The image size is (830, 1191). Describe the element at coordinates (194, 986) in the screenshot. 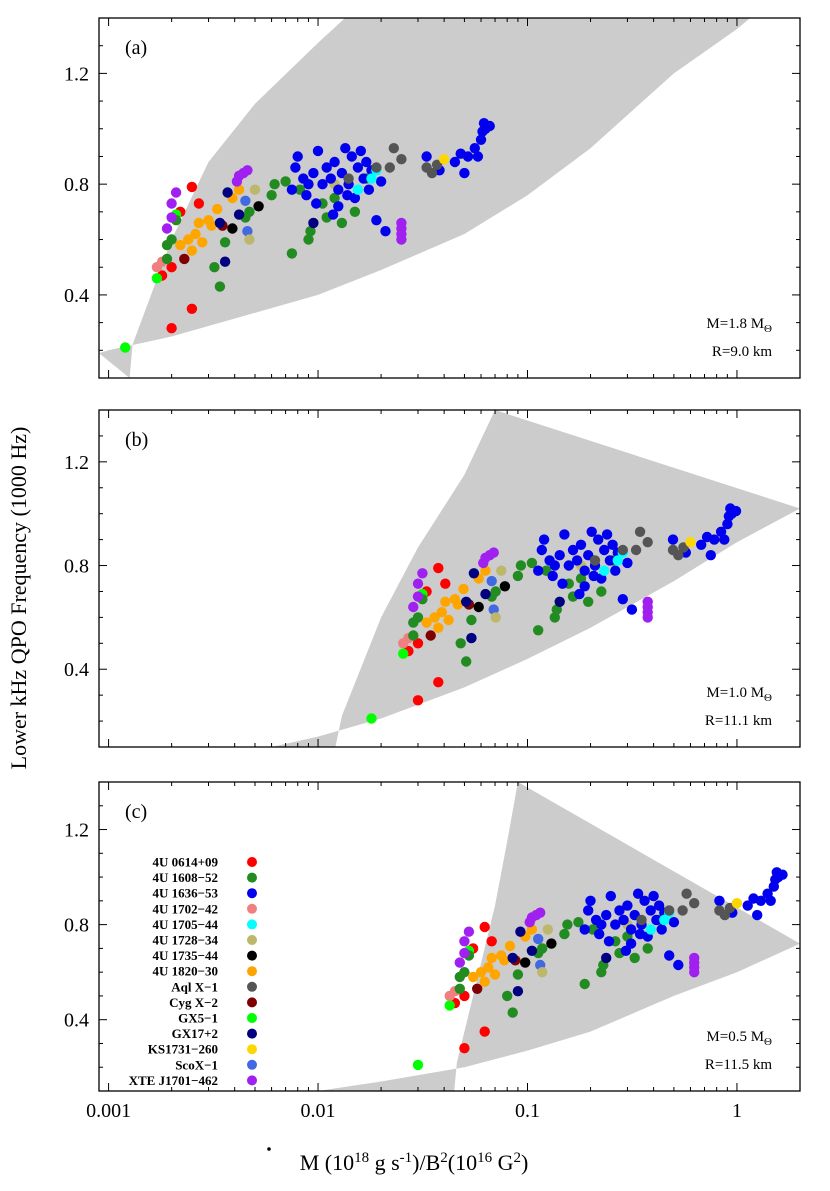

I see `legend-label: Aql X−1` at that location.